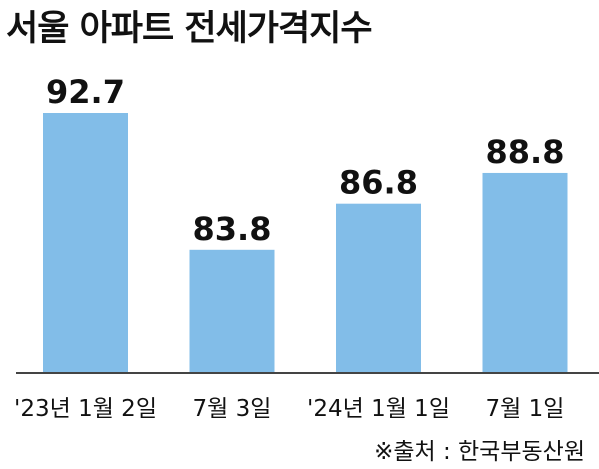  What do you see at coordinates (232, 229) in the screenshot?
I see `value-label-2: 83.8` at bounding box center [232, 229].